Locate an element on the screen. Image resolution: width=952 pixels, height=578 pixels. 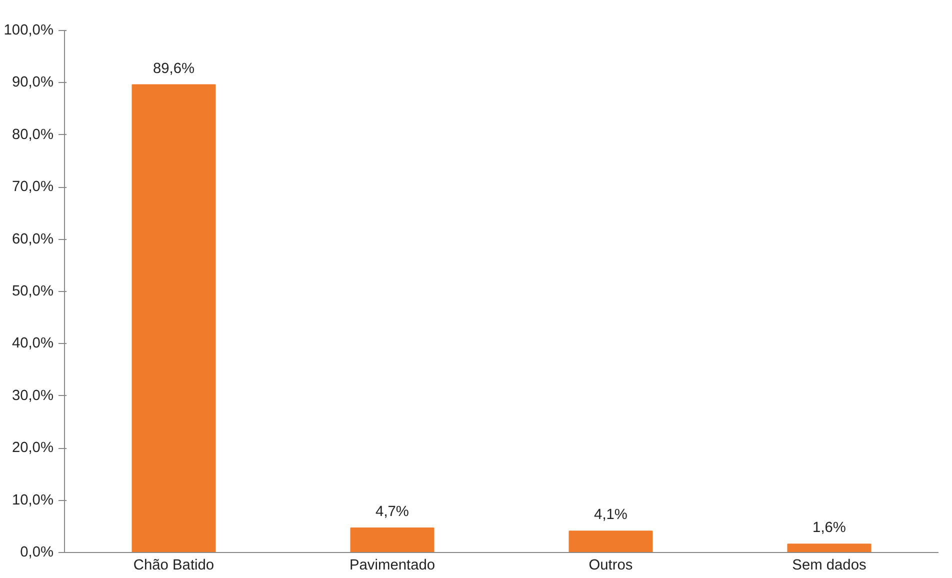
y-tick-label: 40,0% is located at coordinates (33, 344).